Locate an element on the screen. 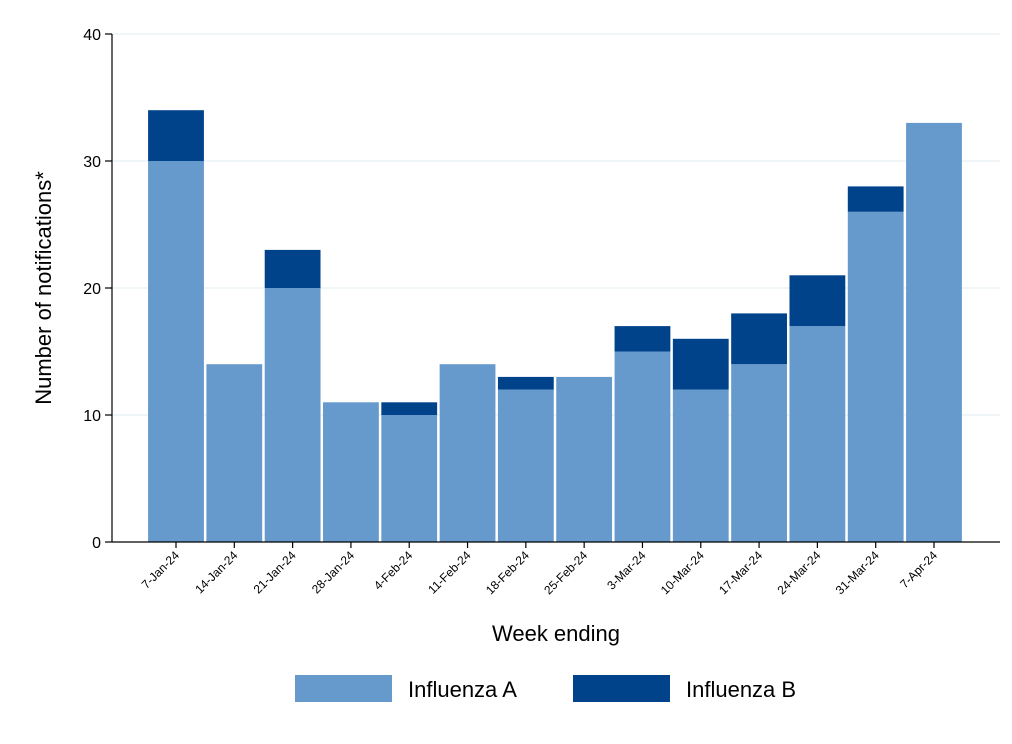 This screenshot has width=1012, height=744. x-tick-label: 10-Mar-24 is located at coordinates (682, 572).